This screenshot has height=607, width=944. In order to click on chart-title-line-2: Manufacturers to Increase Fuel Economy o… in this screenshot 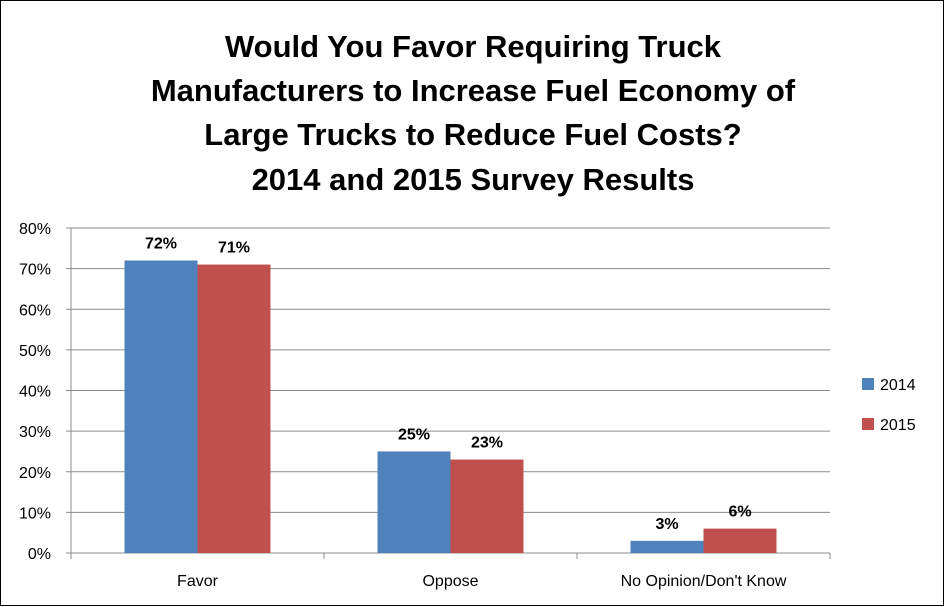, I will do `click(473, 90)`.